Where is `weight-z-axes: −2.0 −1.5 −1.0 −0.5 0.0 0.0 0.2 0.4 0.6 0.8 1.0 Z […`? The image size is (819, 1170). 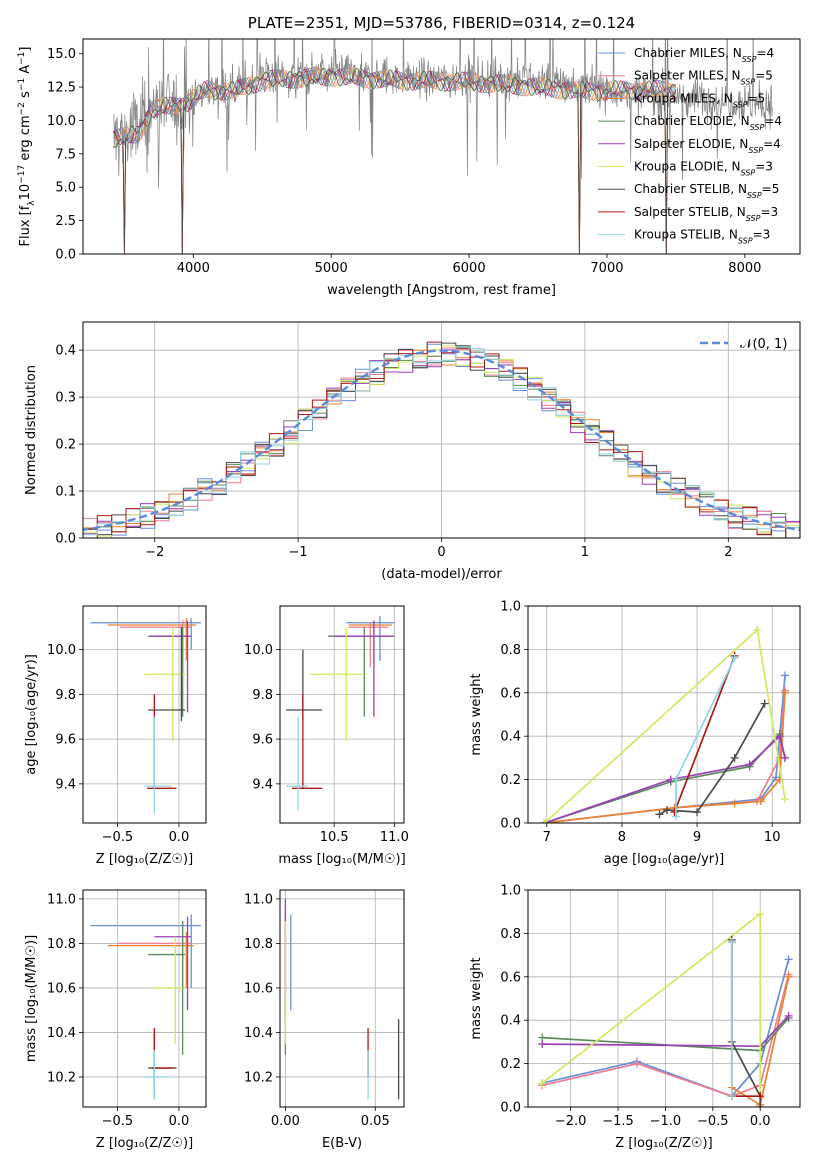 weight-z-axes: −2.0 −1.5 −1.0 −0.5 0.0 0.0 0.2 0.4 0.6 0.8 1.0 Z [… is located at coordinates (634, 1017).